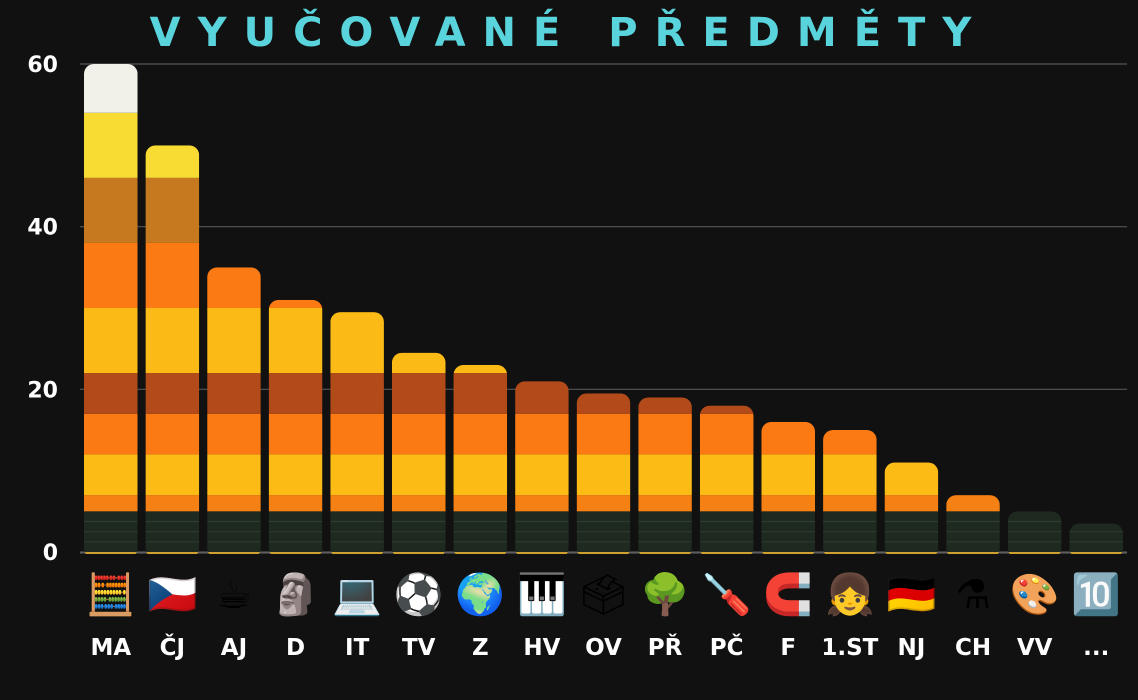 The height and width of the screenshot is (700, 1138). I want to click on magnet-icon: 🧲, so click(788, 594).